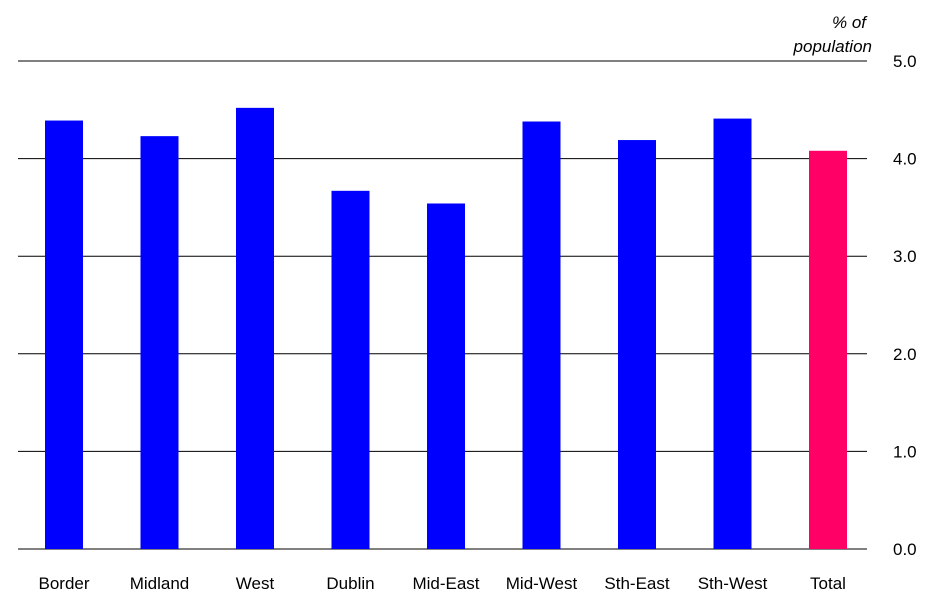 The height and width of the screenshot is (599, 931). I want to click on bar-border, so click(64, 334).